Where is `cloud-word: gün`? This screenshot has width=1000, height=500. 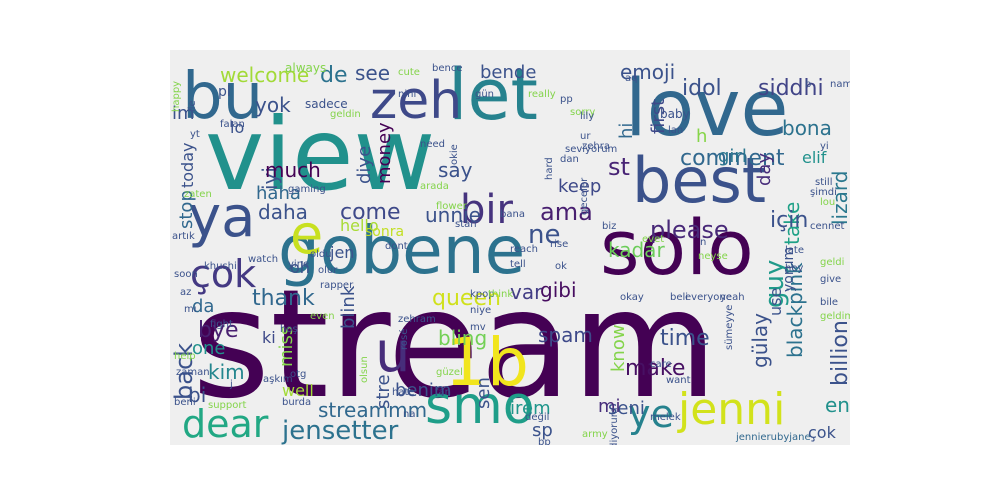 cloud-word: gün is located at coordinates (485, 94).